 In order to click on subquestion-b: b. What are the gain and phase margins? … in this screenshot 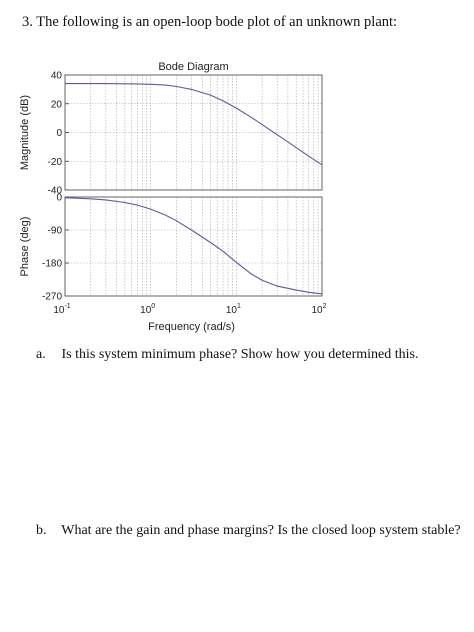, I will do `click(248, 531)`.